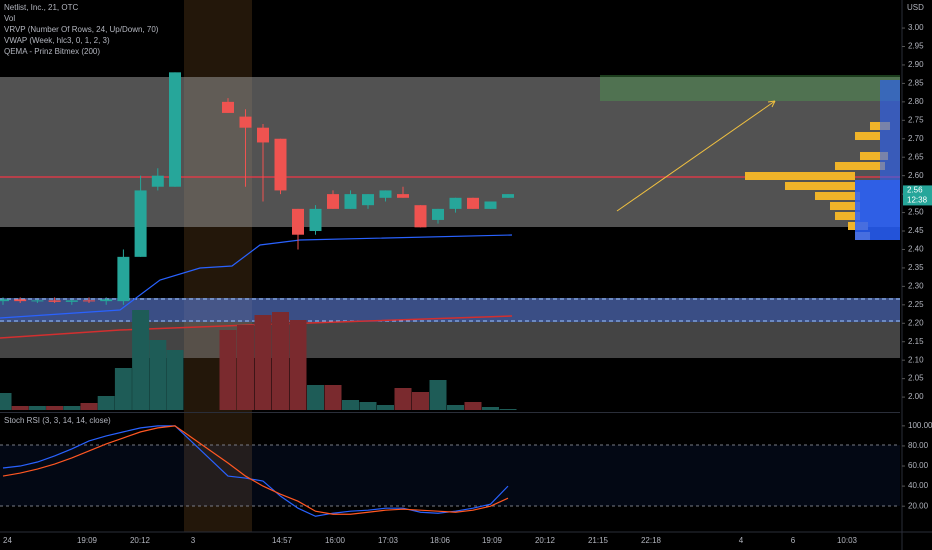 This screenshot has width=932, height=550. I want to click on price-label: 2.00, so click(916, 396).